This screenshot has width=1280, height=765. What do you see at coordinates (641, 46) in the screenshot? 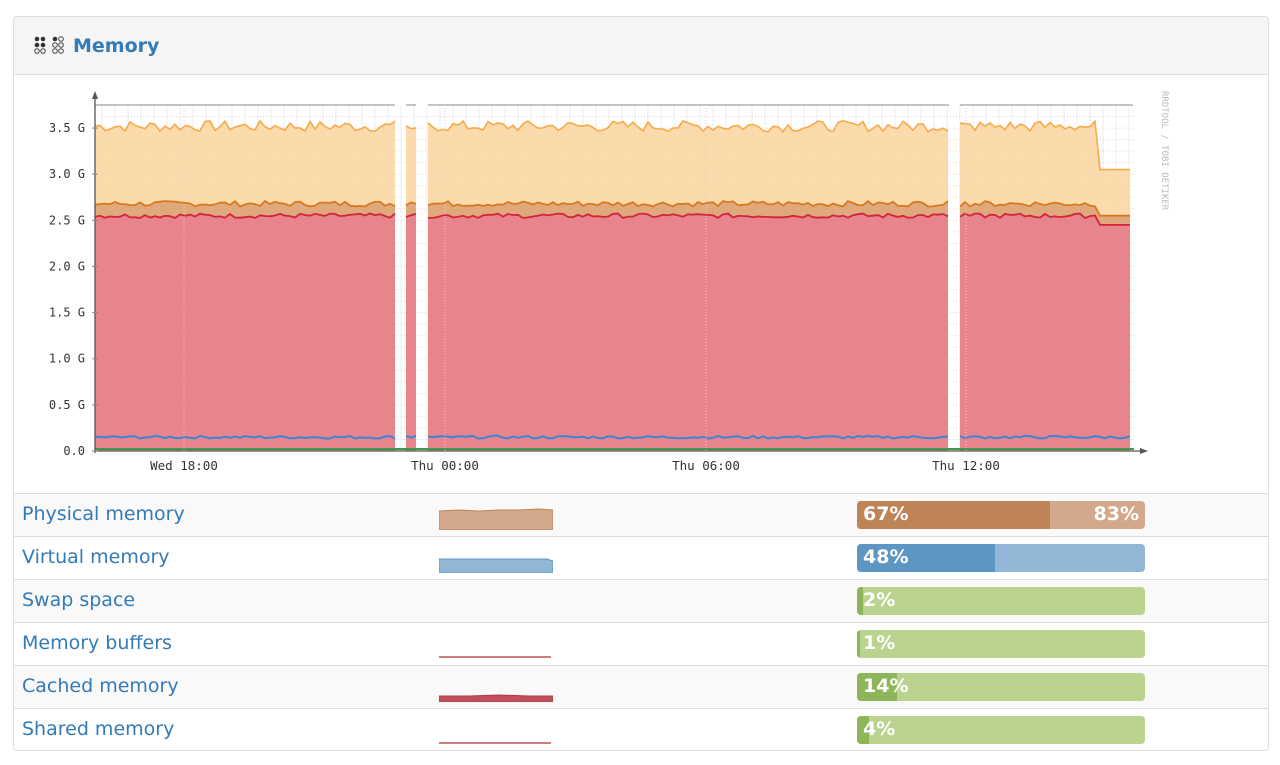
I see `panel-header: Memory` at bounding box center [641, 46].